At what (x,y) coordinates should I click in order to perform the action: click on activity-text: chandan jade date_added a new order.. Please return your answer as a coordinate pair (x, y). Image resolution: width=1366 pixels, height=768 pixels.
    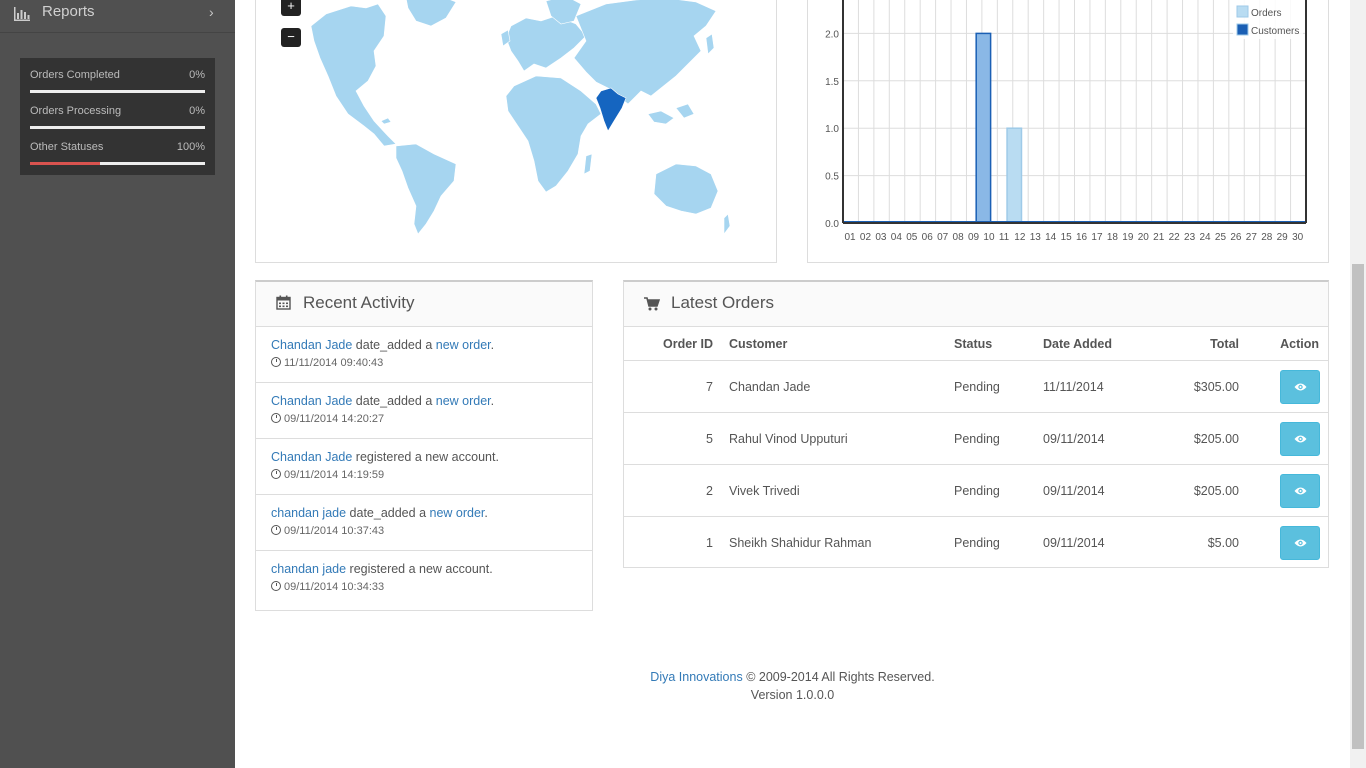
    Looking at the image, I should click on (431, 513).